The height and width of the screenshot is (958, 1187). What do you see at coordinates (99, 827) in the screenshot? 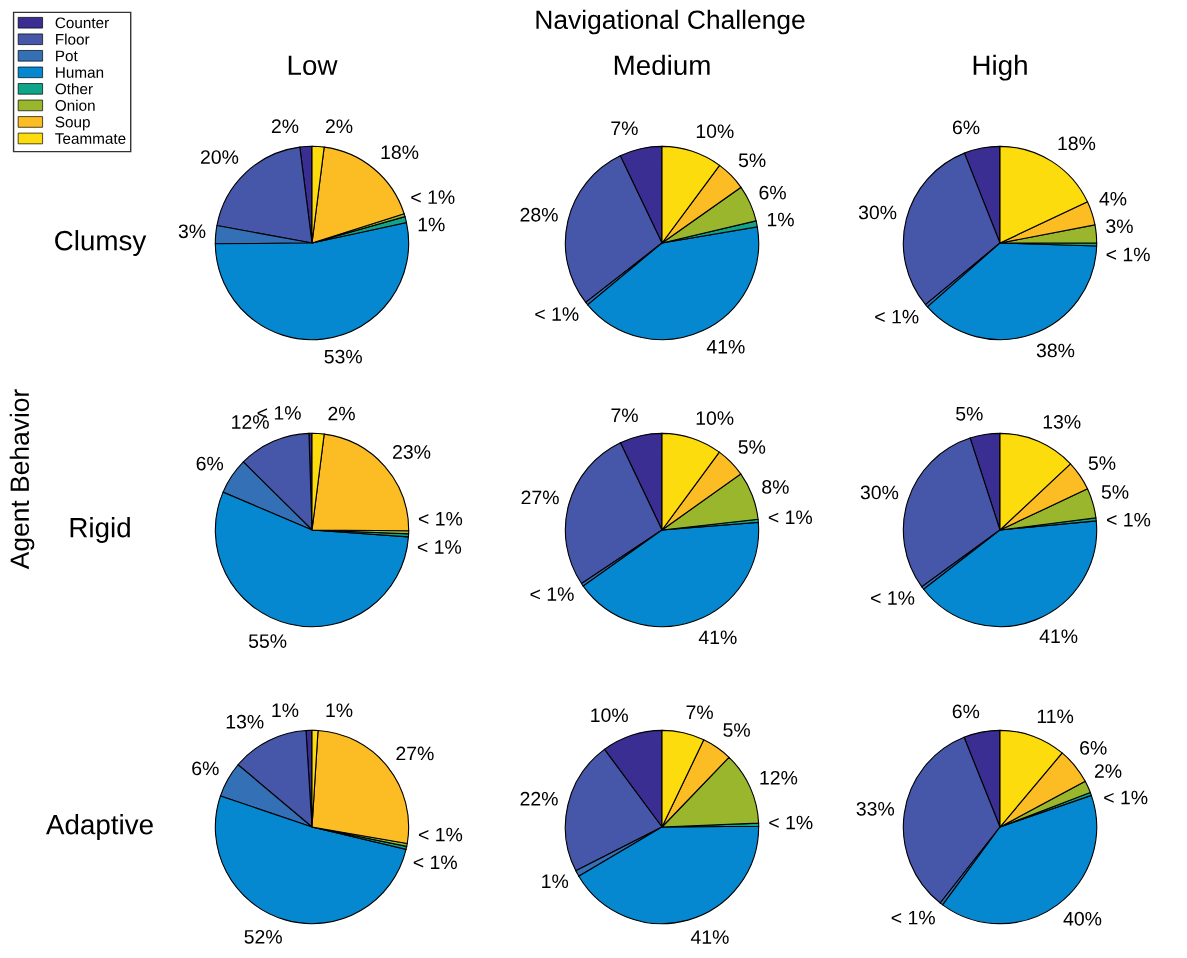
I see `text: Adaptive` at bounding box center [99, 827].